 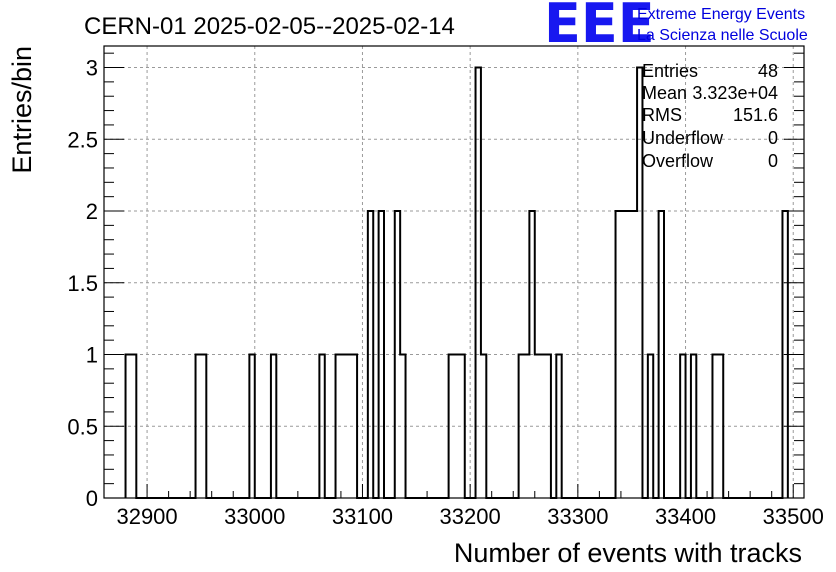 I want to click on stat-overflow-label: Overflow, so click(x=678, y=161).